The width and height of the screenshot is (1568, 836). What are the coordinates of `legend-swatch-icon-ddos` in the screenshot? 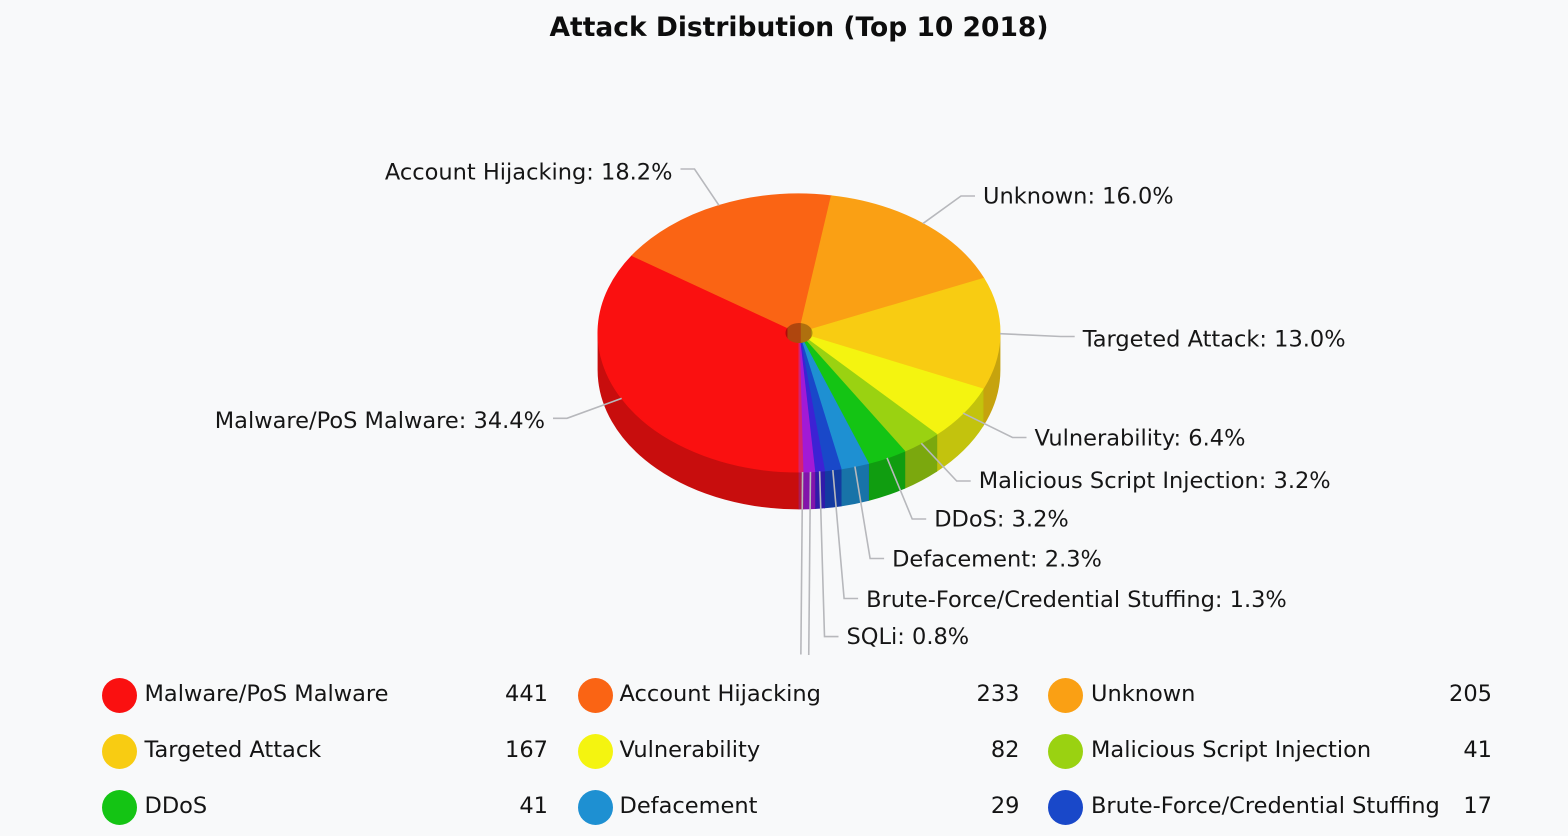 It's located at (119, 807).